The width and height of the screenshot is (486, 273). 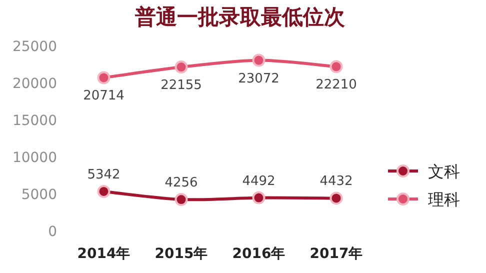 What do you see at coordinates (259, 78) in the screenshot?
I see `data-label: 23072` at bounding box center [259, 78].